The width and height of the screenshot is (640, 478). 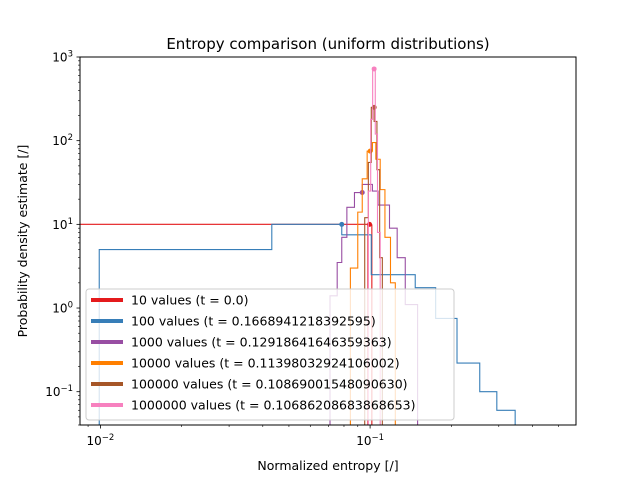 What do you see at coordinates (62, 238) in the screenshot?
I see `y-axis: 10⁻¹ 10⁰ 10¹ 10² 10³` at bounding box center [62, 238].